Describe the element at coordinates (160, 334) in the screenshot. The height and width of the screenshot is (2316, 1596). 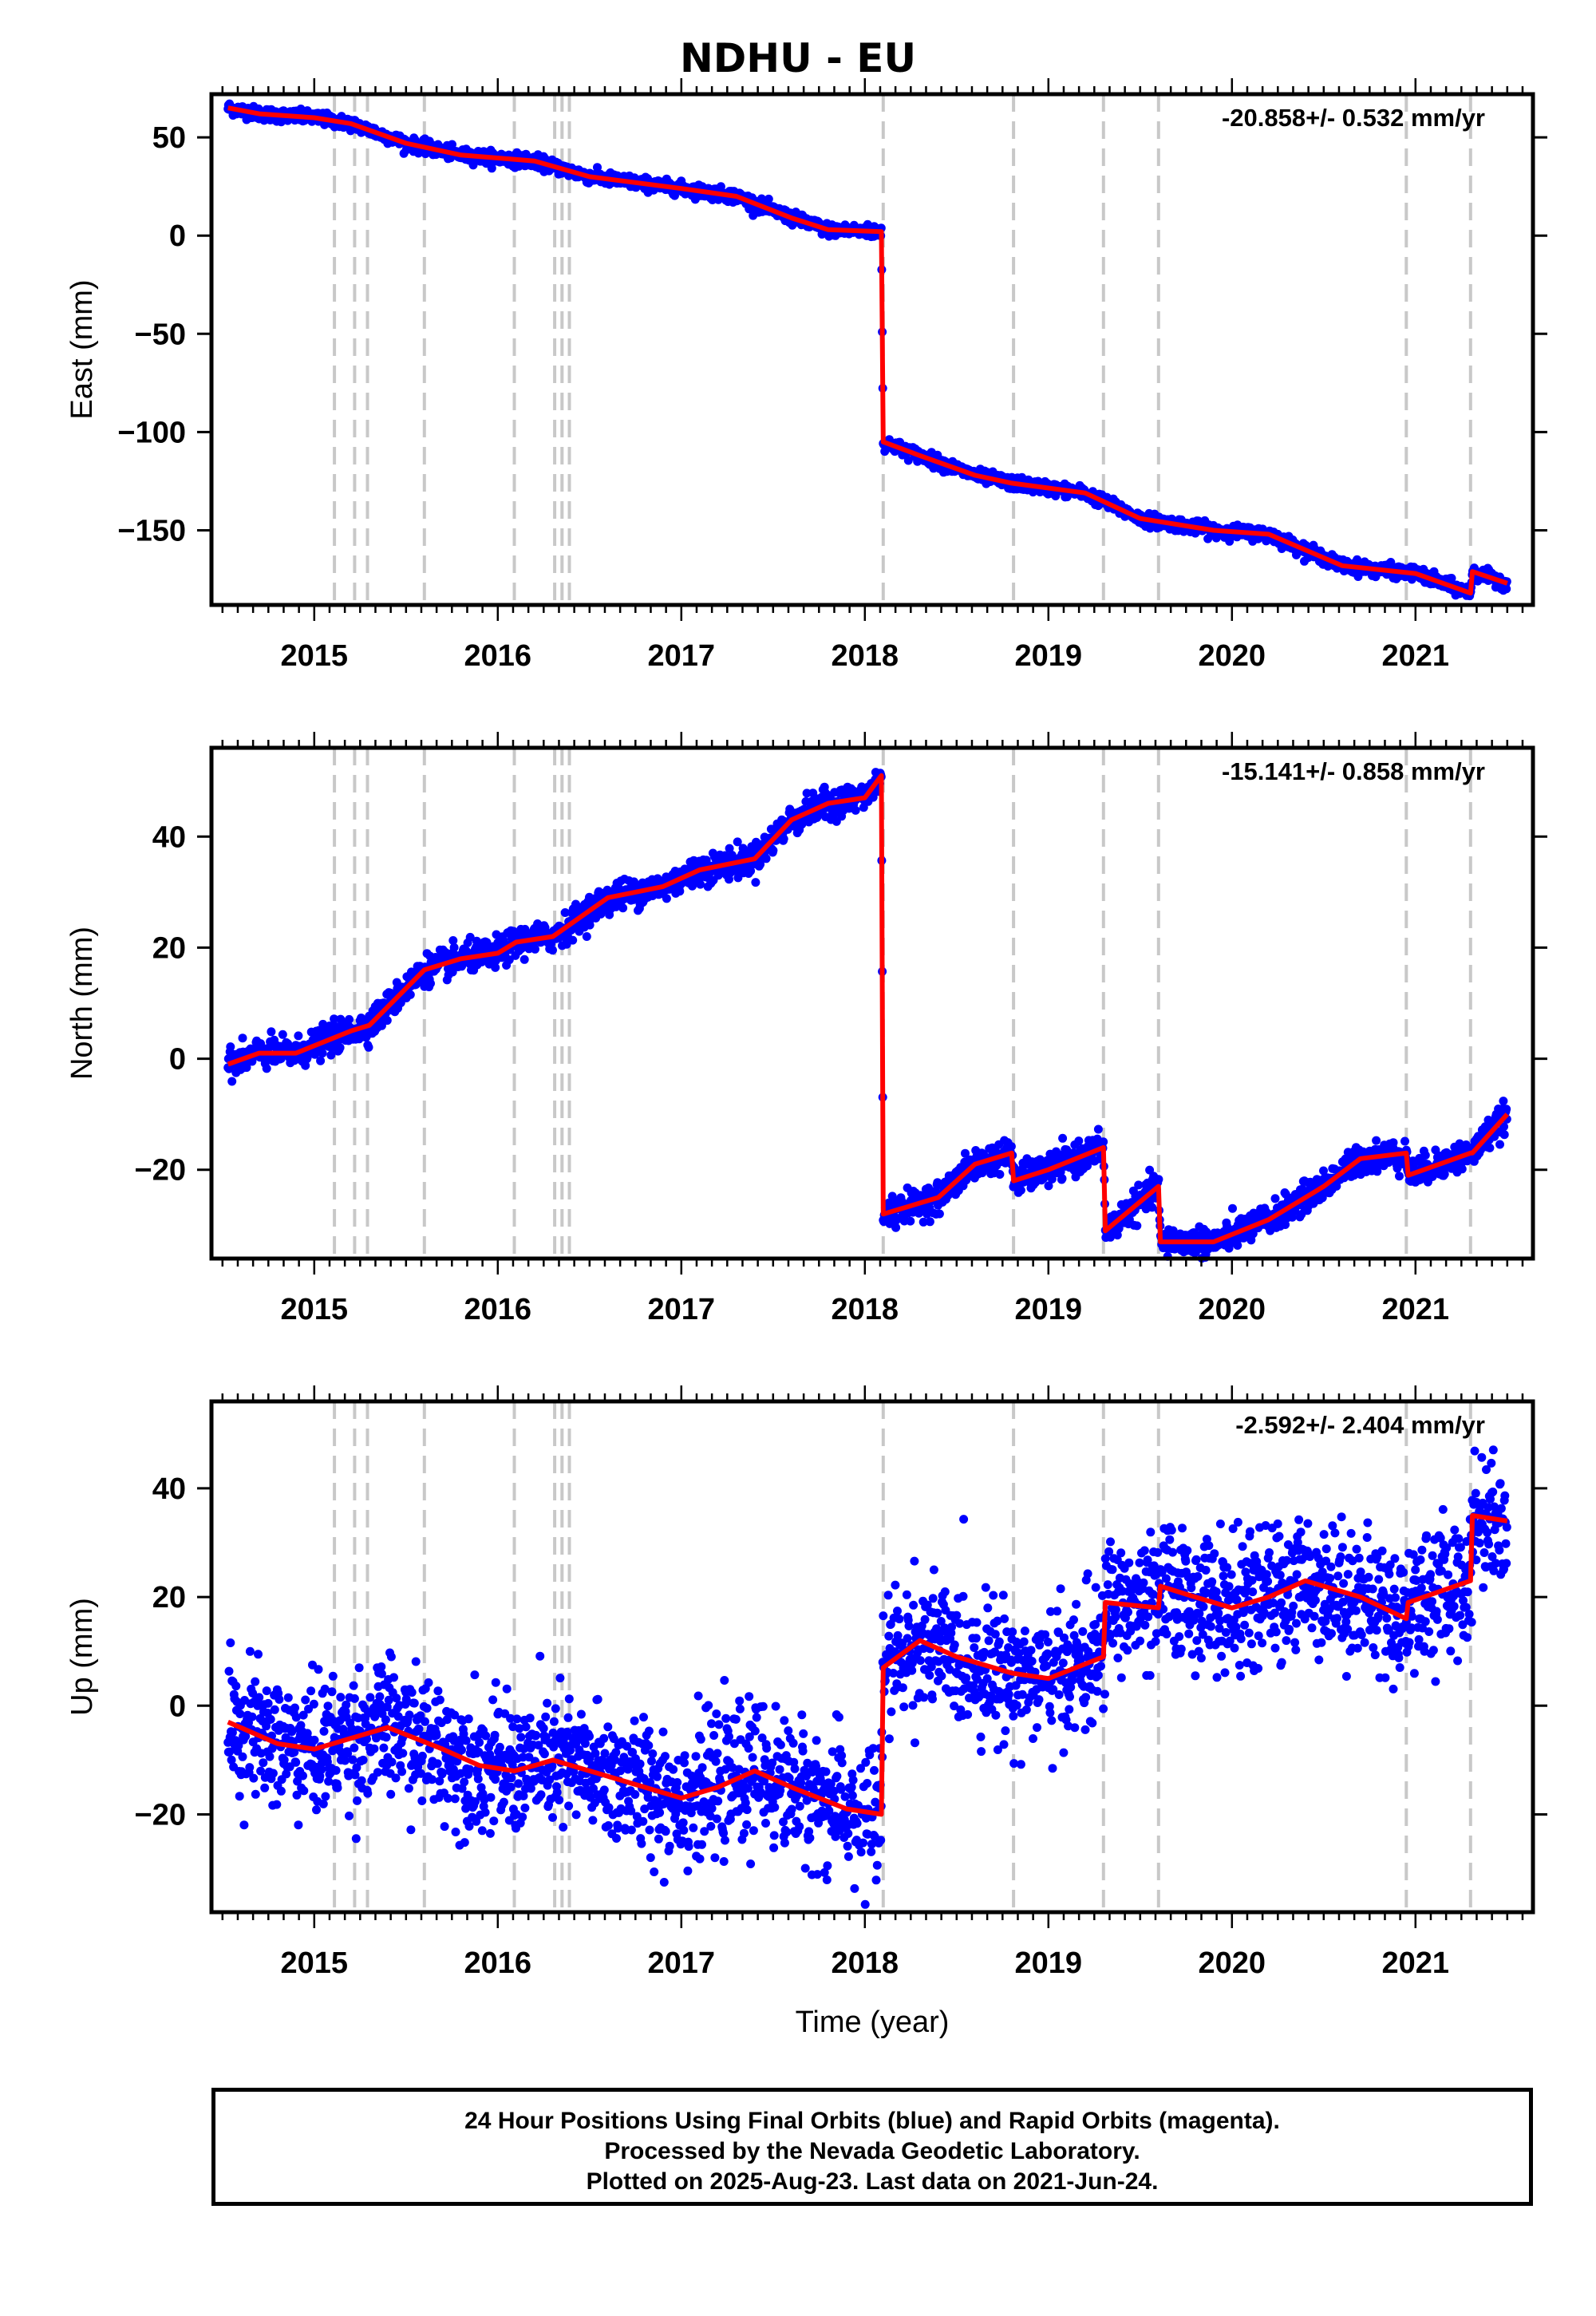
I see `y-tick-label: −50` at that location.